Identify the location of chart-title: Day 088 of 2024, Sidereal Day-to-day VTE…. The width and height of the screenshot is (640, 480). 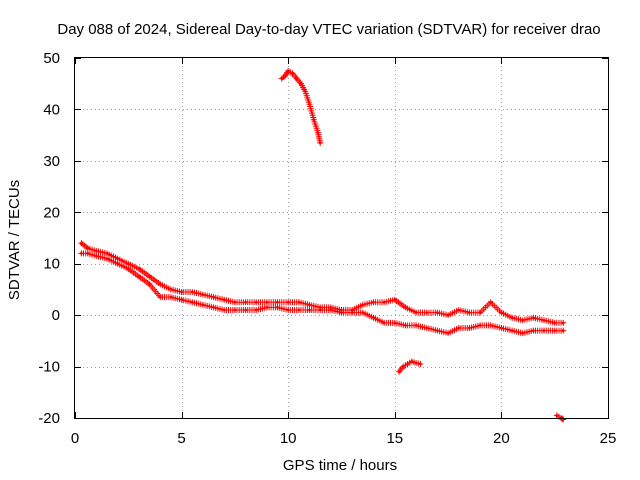
(328, 29).